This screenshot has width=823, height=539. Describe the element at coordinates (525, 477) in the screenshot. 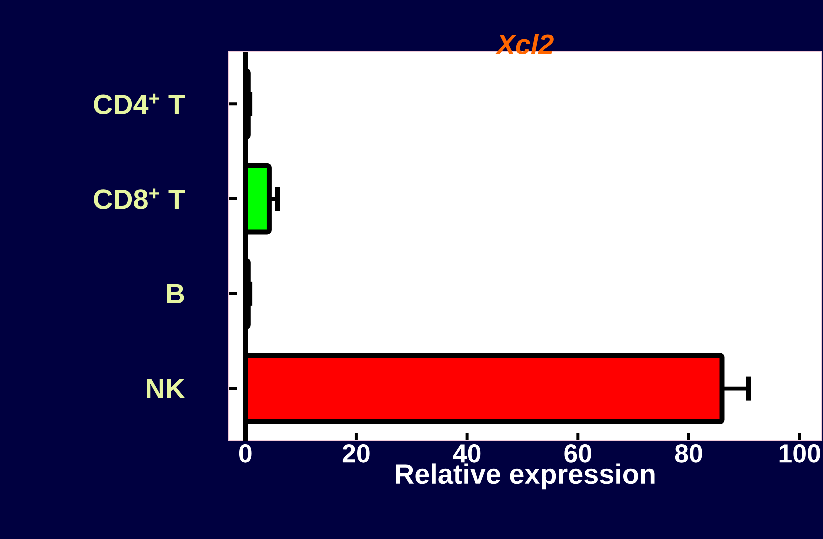

I see `x-axis-title: Relative expression` at that location.